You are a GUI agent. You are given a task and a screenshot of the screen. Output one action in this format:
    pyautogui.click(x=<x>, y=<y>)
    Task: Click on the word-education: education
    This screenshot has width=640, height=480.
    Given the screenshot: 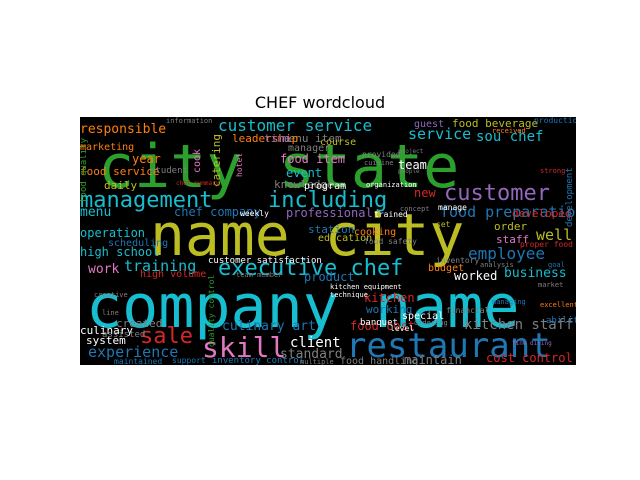 What is the action you would take?
    pyautogui.click(x=345, y=238)
    